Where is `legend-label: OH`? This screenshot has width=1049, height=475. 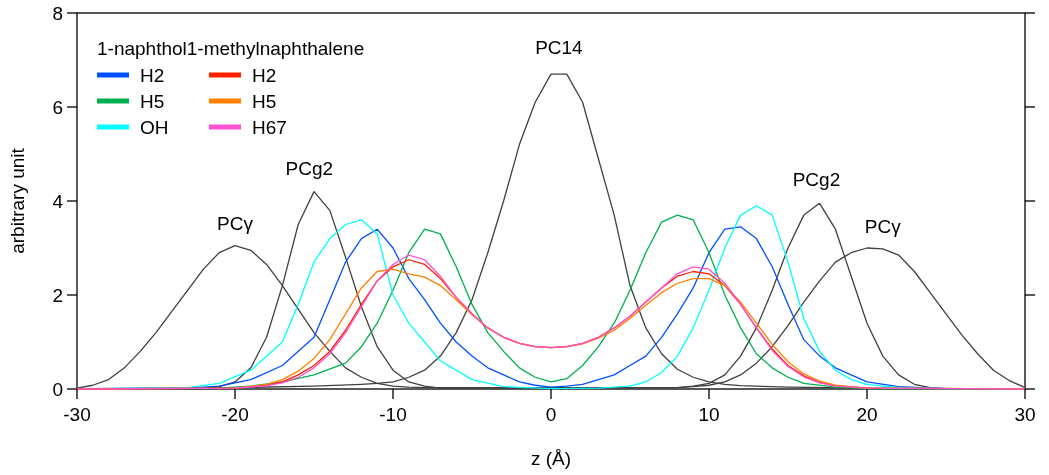 legend-label: OH is located at coordinates (154, 127).